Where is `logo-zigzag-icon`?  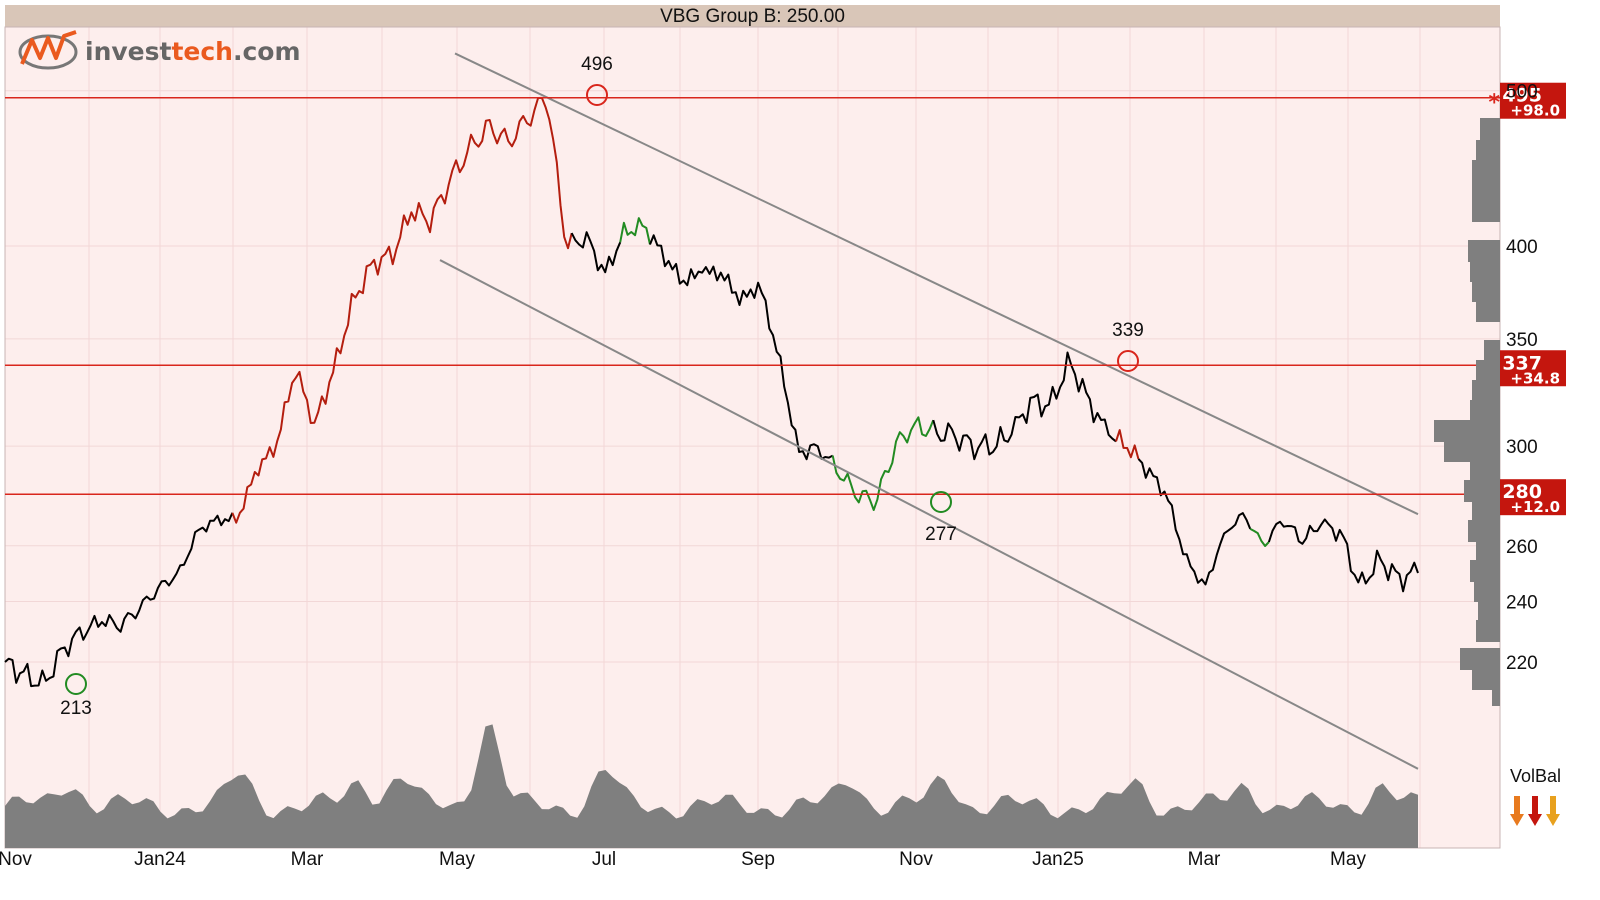 logo-zigzag-icon is located at coordinates (48, 47).